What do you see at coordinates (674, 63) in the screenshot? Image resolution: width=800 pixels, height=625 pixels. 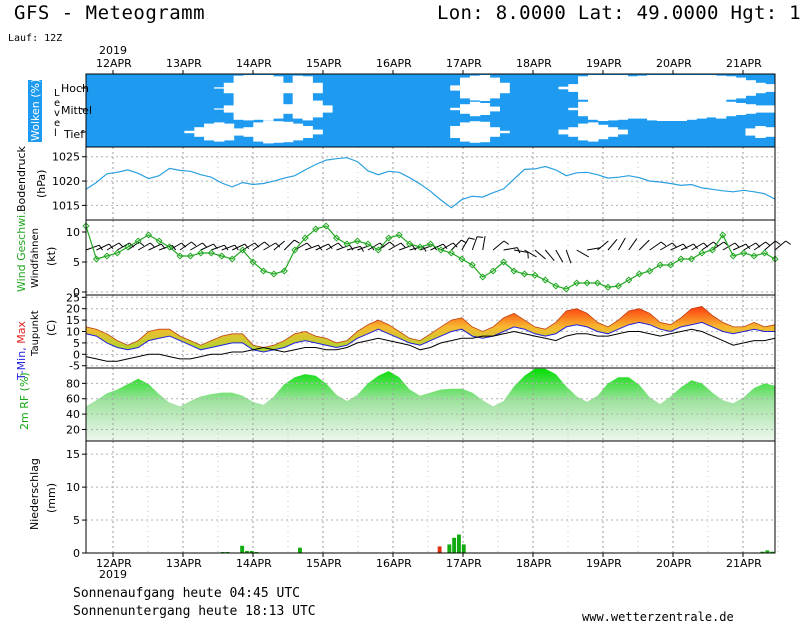 I see `date-label-top: 20APR` at bounding box center [674, 63].